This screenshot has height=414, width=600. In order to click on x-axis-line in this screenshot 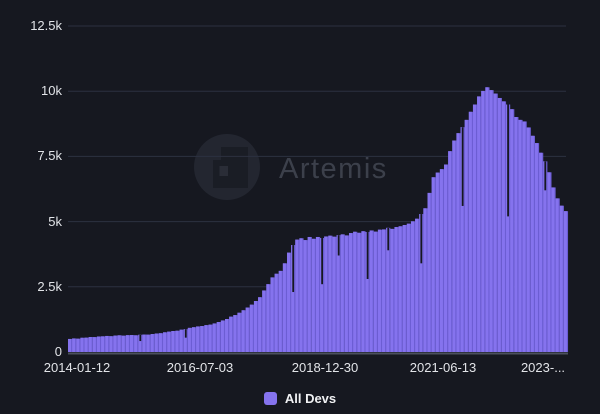, I will do `click(318, 353)`.